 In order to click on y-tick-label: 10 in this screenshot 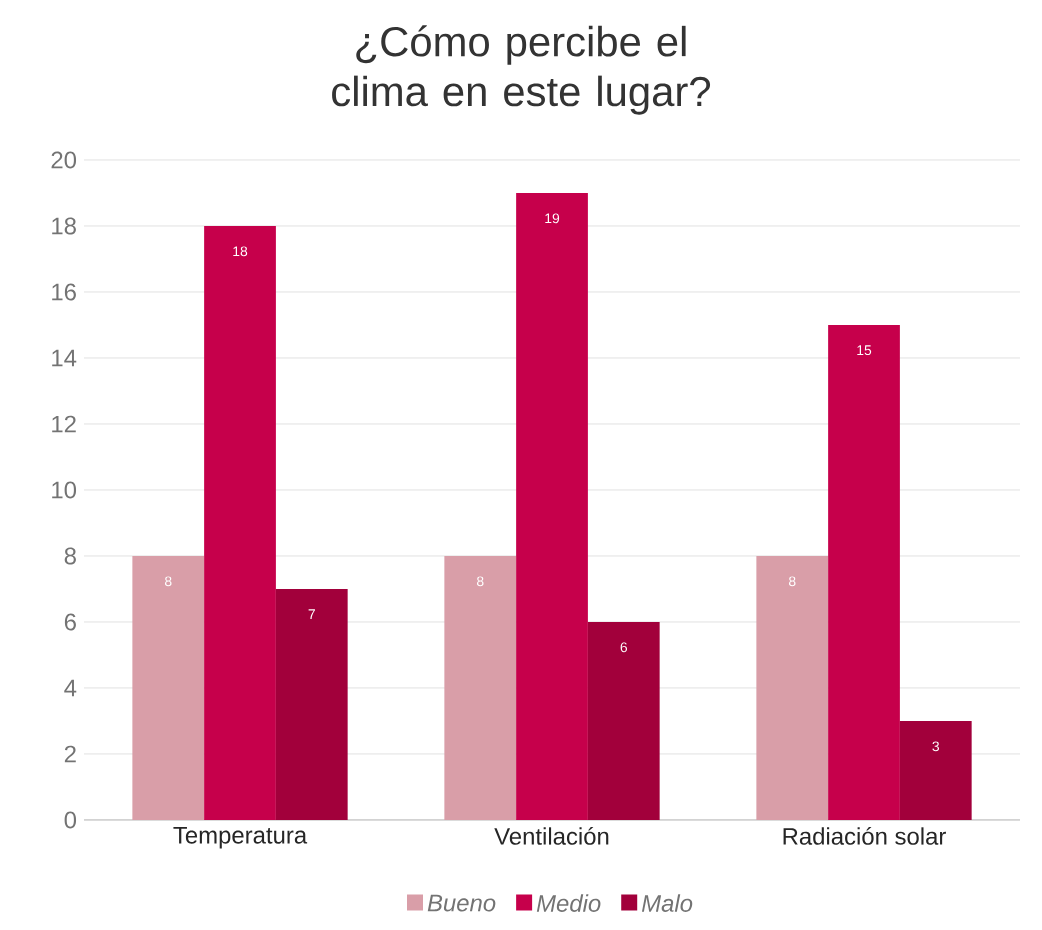, I will do `click(64, 490)`.